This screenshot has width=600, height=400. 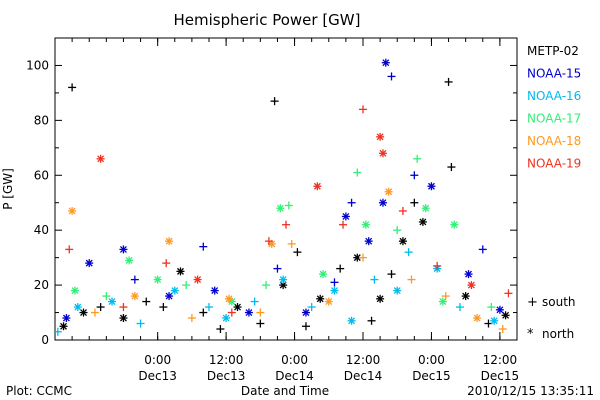 What do you see at coordinates (554, 119) in the screenshot?
I see `legend-entry: NOAA-17` at bounding box center [554, 119].